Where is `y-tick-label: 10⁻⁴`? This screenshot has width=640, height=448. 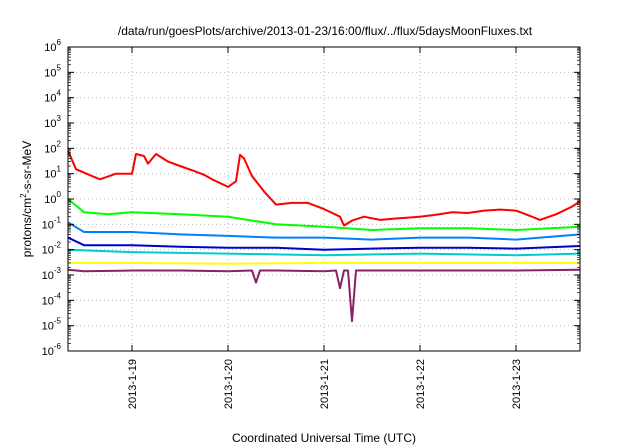
y-tick-label: 10⁻⁴ is located at coordinates (52, 299).